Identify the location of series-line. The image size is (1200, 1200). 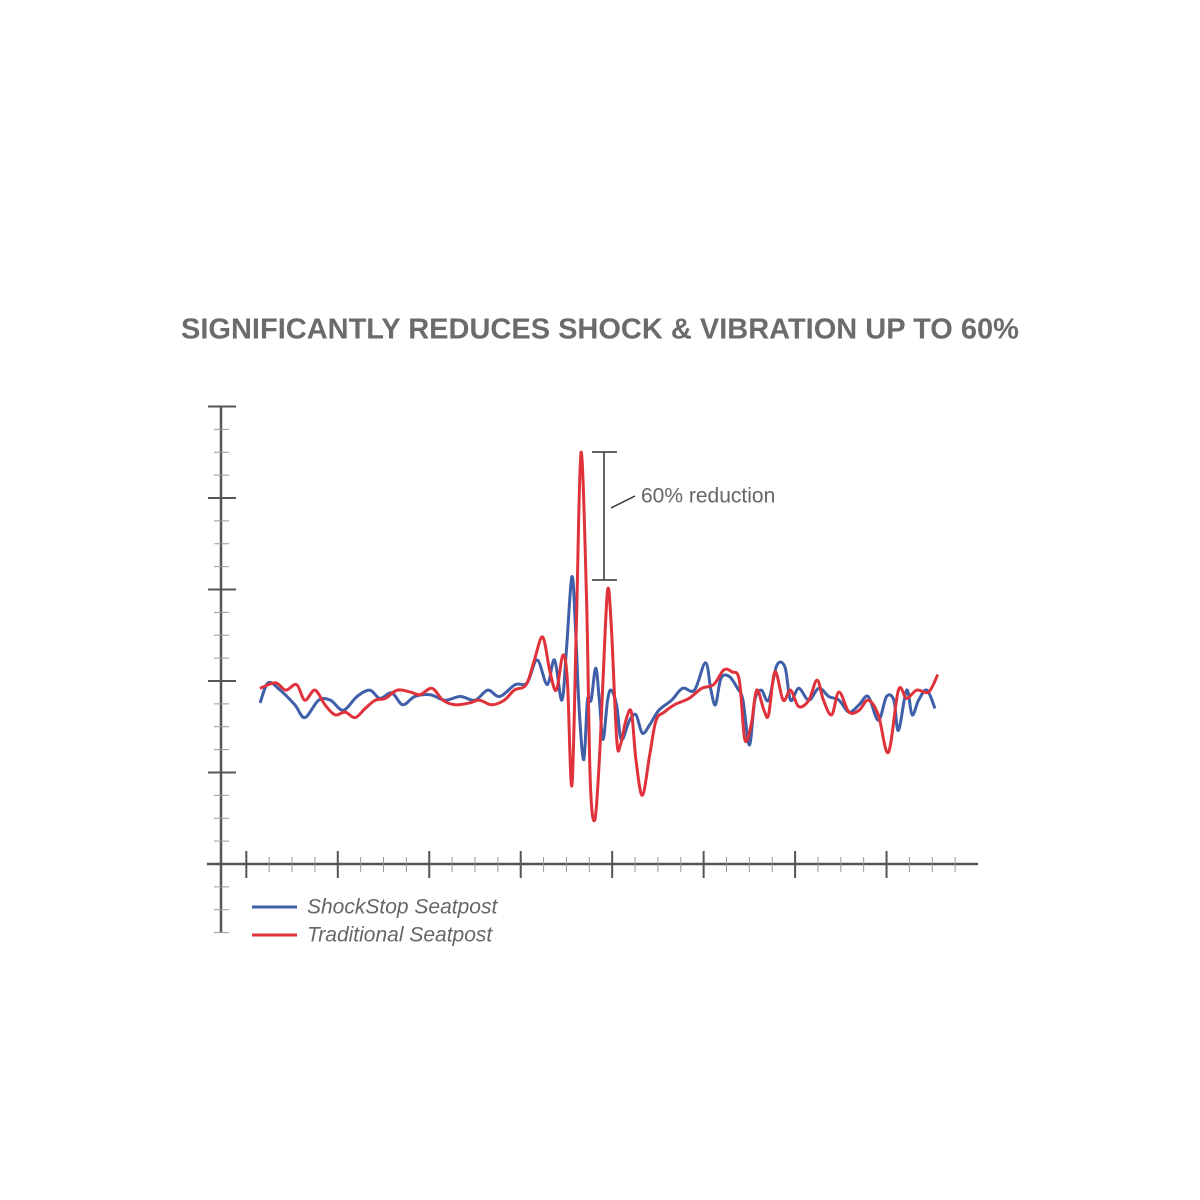
(597, 668).